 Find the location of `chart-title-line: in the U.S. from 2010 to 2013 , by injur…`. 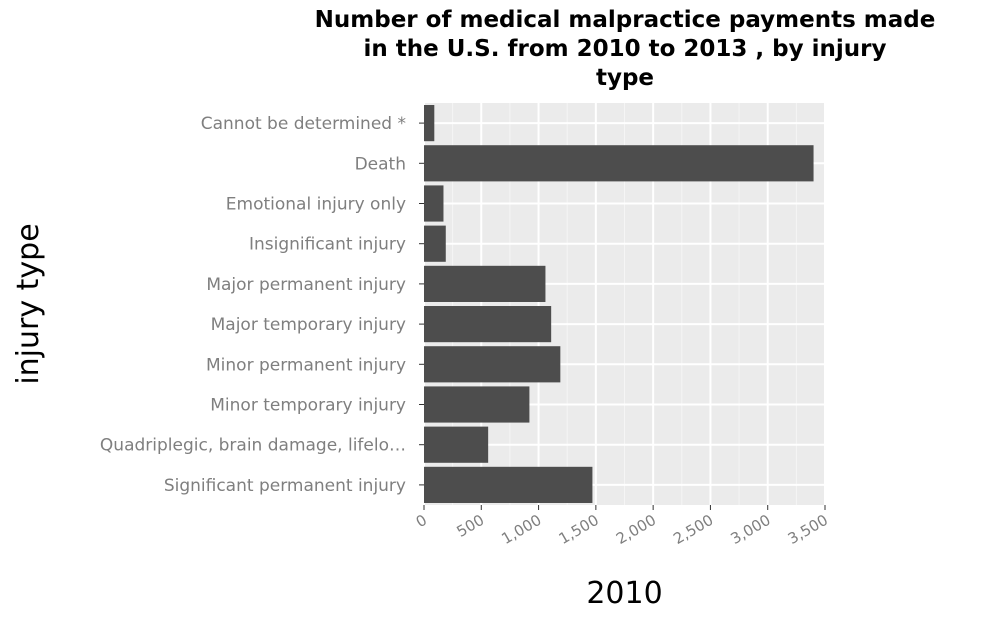

chart-title-line: in the U.S. from 2010 to 2013 , by injur… is located at coordinates (625, 49).